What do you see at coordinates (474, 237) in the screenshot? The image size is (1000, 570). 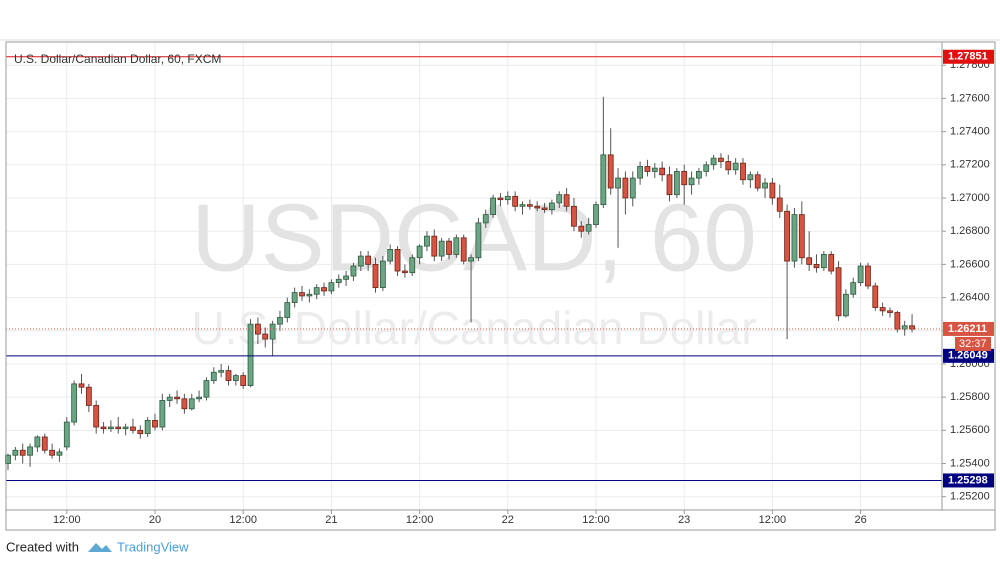 I see `watermark-symbol: USDCAD, 60` at bounding box center [474, 237].